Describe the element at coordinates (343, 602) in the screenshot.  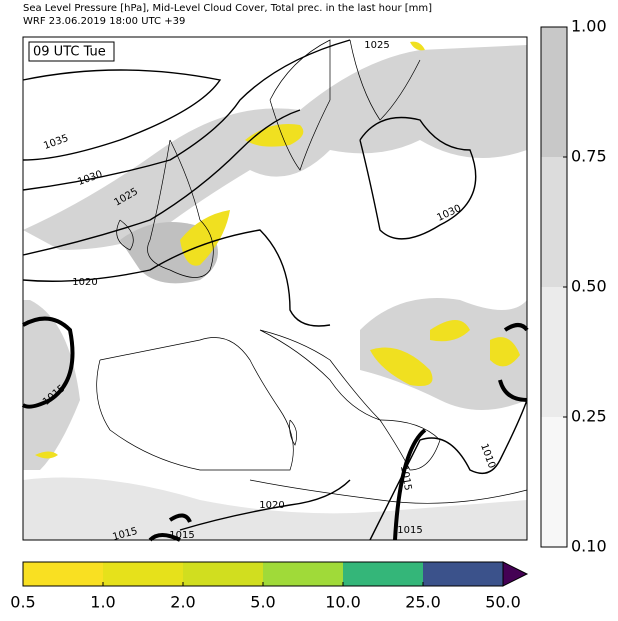
I see `tick-label: 10.0` at that location.